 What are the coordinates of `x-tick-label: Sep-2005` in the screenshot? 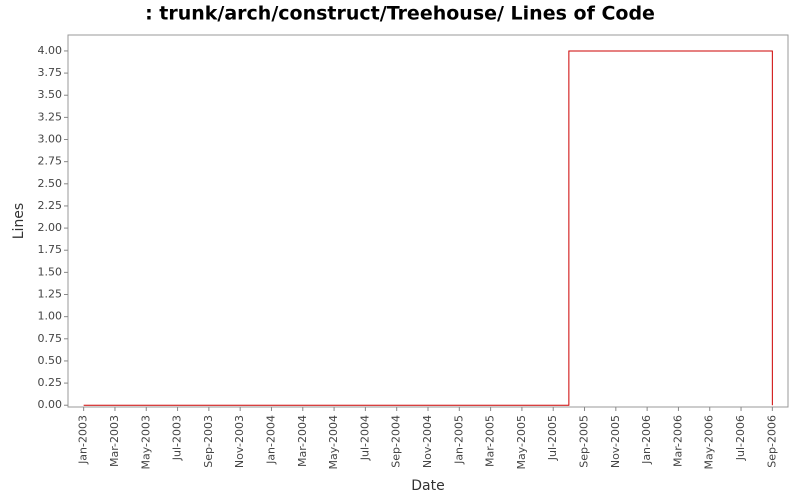 It's located at (584, 441).